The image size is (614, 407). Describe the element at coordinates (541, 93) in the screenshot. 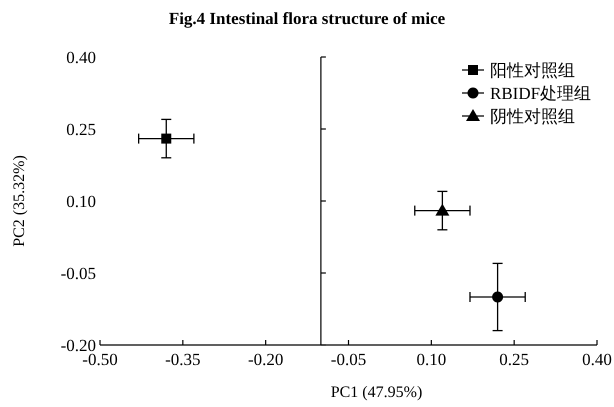

I see `legend-label: RBIDF处理组` at that location.